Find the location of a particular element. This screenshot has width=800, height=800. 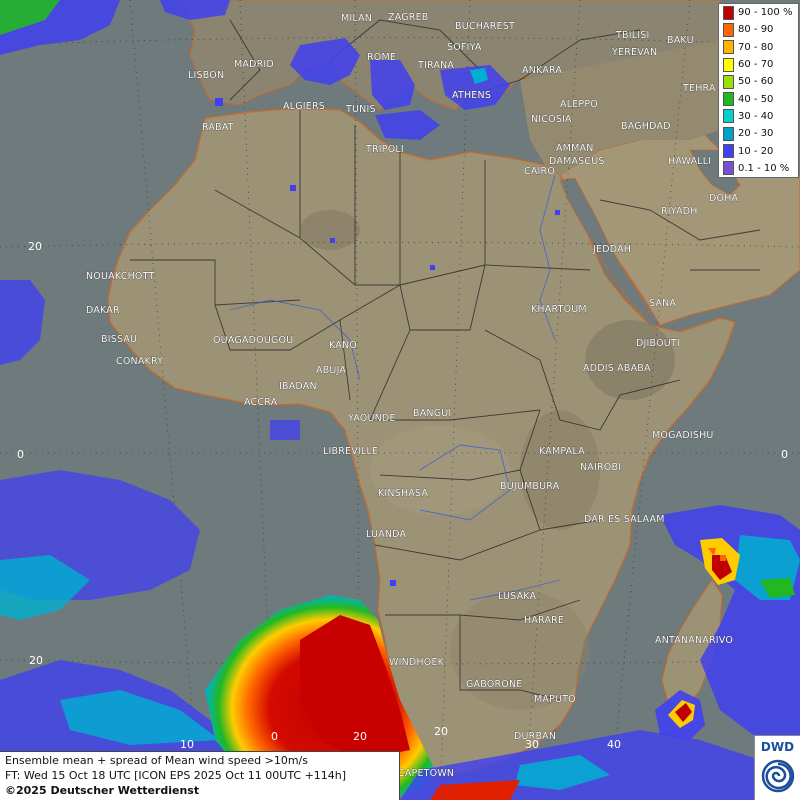

legend-item: 30 - 40 is located at coordinates (758, 116).